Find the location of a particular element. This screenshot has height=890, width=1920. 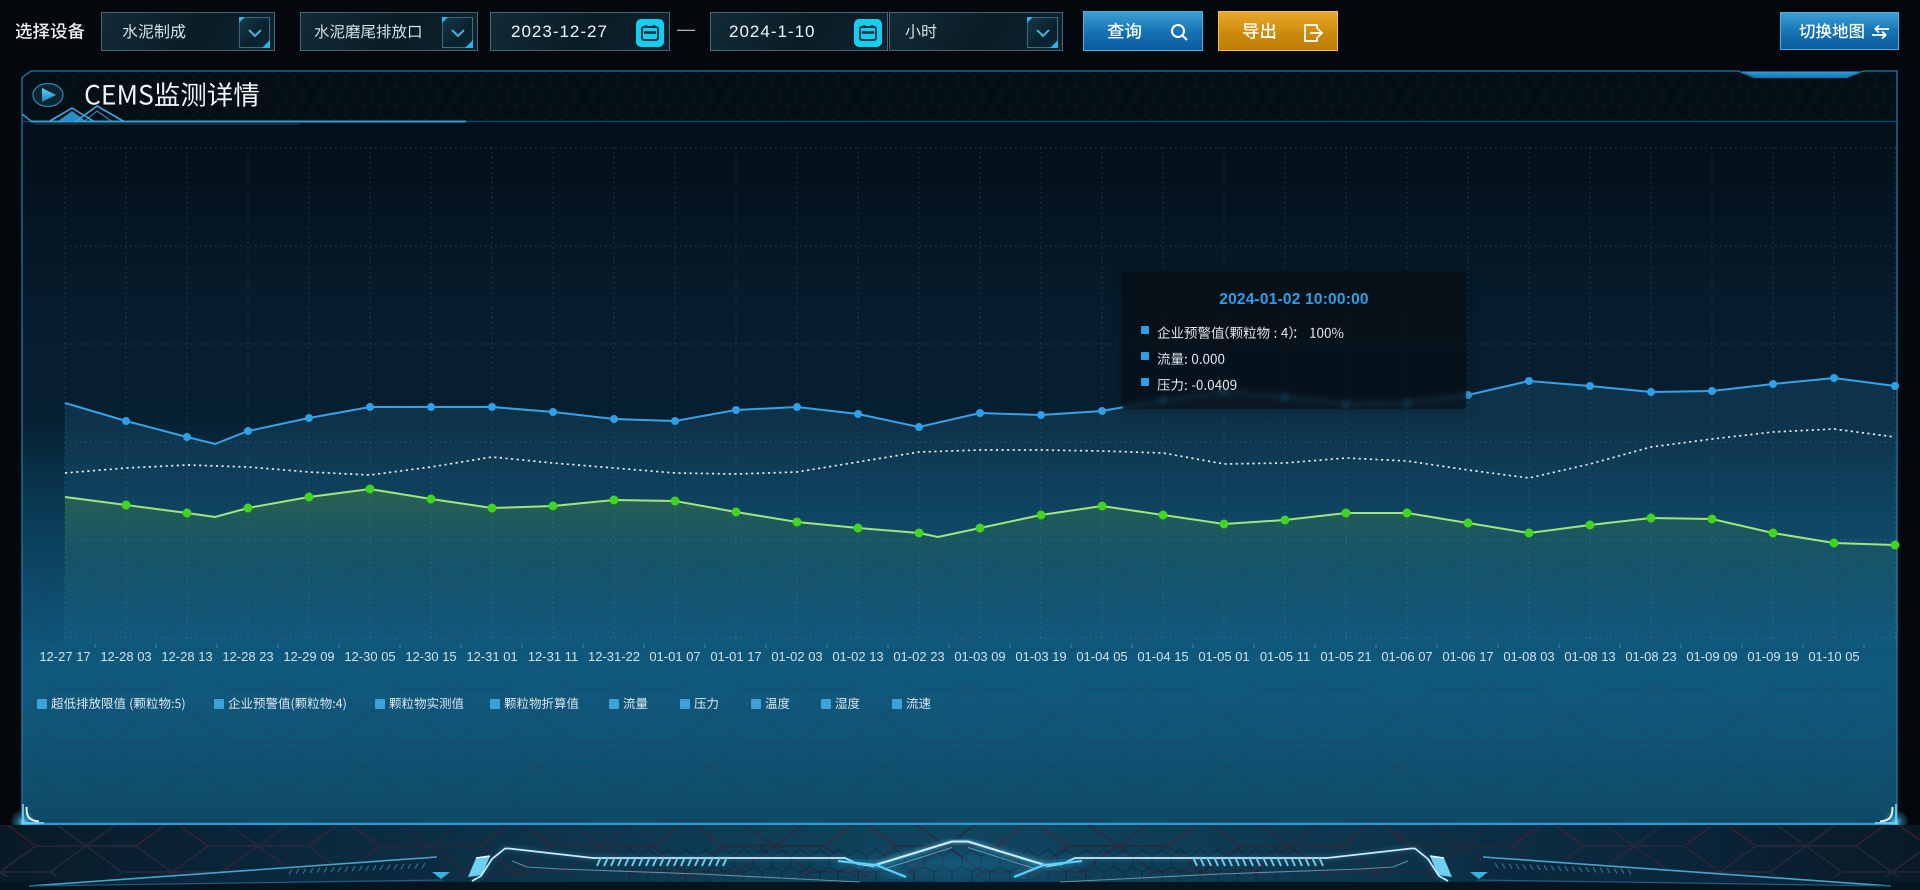

svg-text: 12-31 01 is located at coordinates (491, 656).